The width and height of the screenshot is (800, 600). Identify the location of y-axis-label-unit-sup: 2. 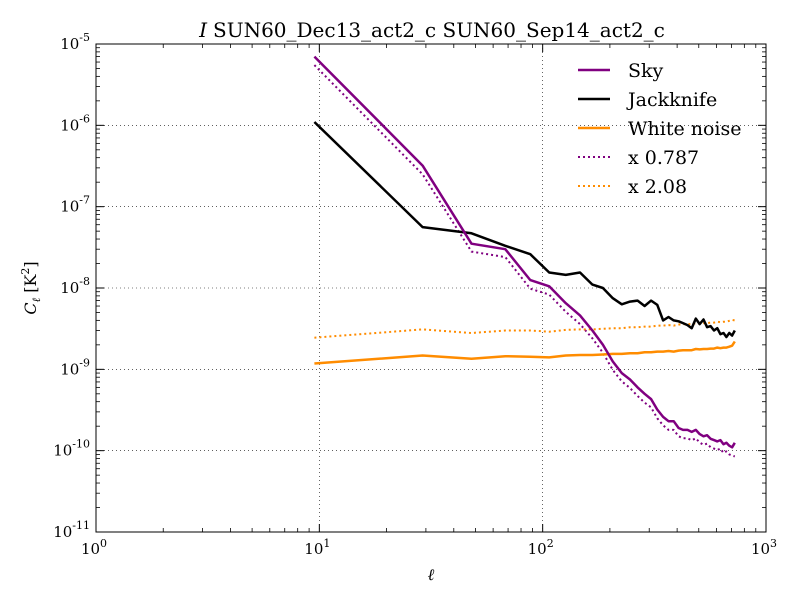
(25, 271).